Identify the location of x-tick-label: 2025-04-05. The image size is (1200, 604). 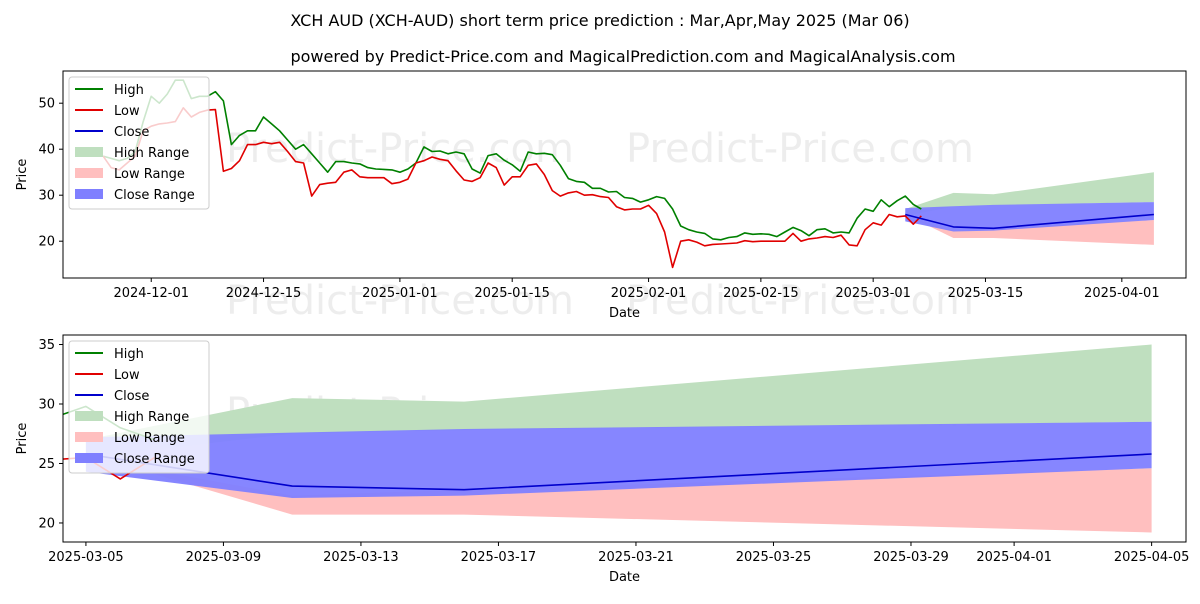
(1152, 557).